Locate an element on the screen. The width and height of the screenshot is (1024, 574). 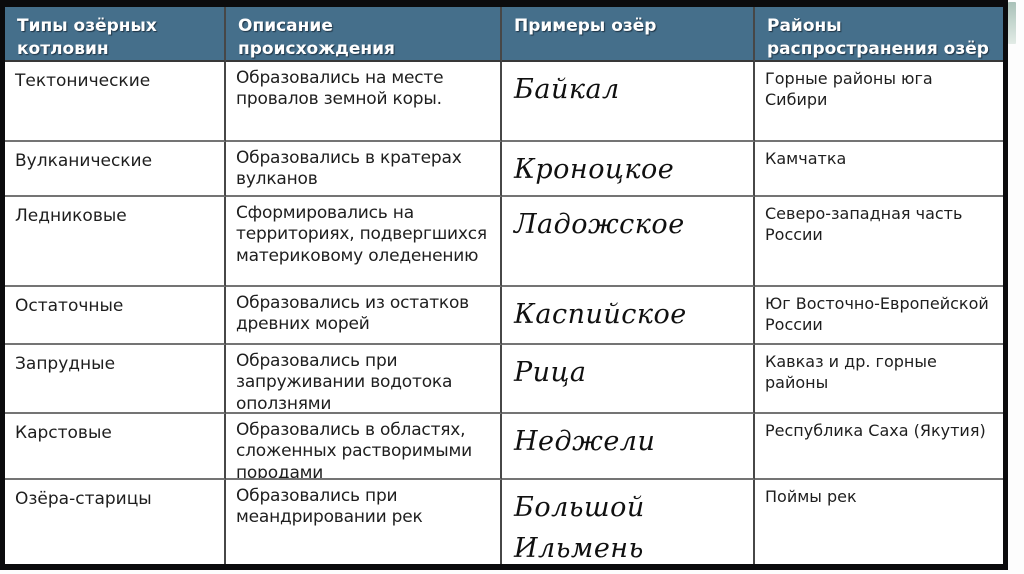
cell-example: Большой Ильмень is located at coordinates (628, 522).